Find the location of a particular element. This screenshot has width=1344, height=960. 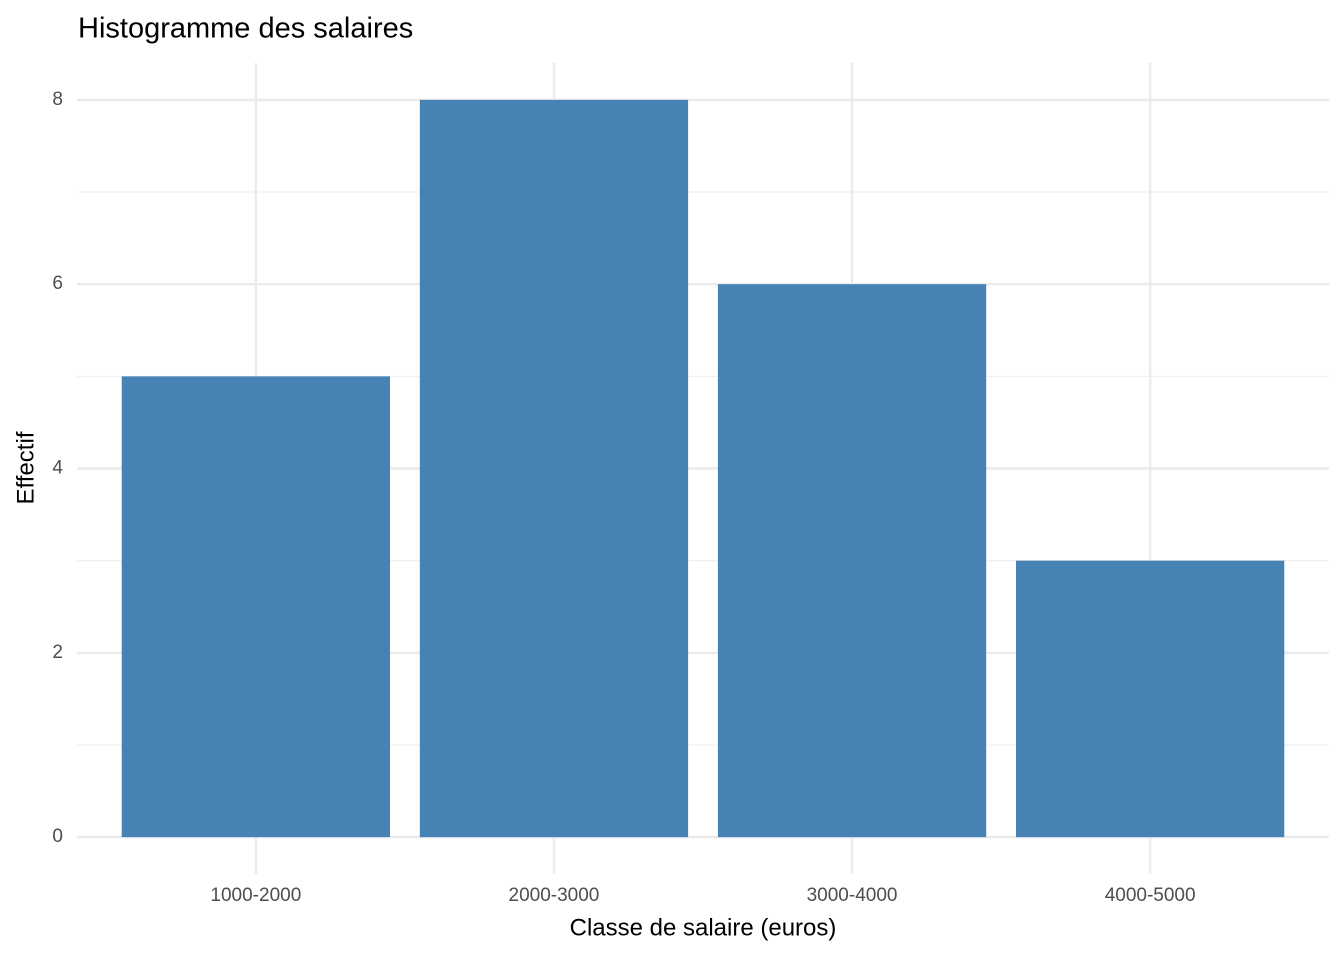

y-tick-label: 4 is located at coordinates (57, 468).